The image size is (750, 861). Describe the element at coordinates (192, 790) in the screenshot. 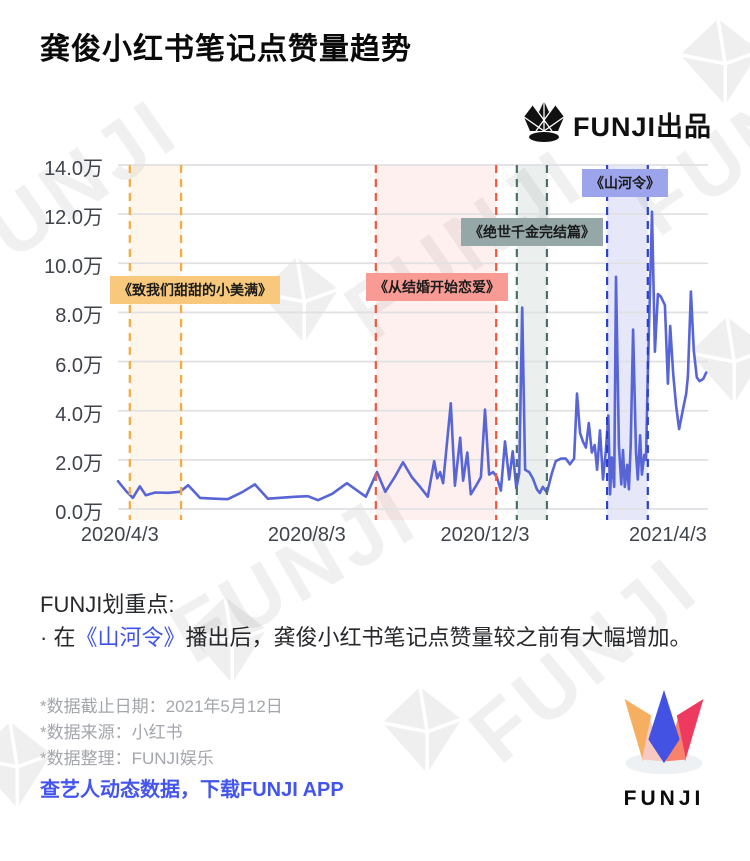

I see `download-app-cta: 查艺人动态数据，下载FUNJI APP` at that location.